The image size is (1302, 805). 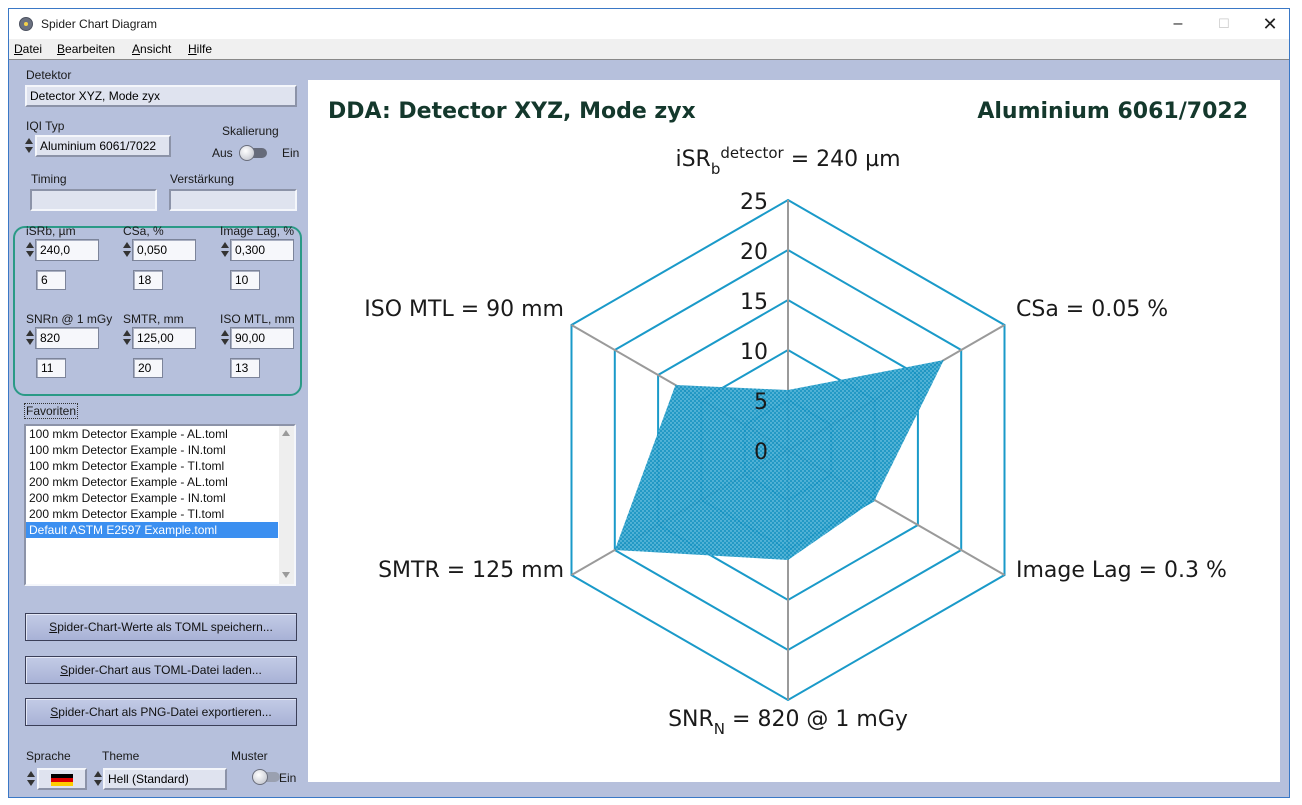 What do you see at coordinates (128, 434) in the screenshot?
I see `favoriten-item: 100 mkm Detector Example - AL.toml` at bounding box center [128, 434].